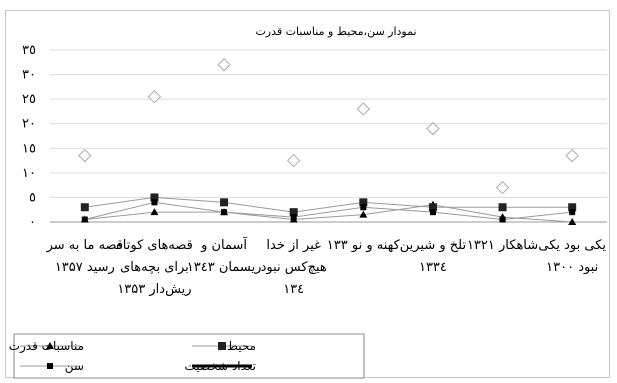  What do you see at coordinates (74, 366) in the screenshot?
I see `legend-label: سن` at bounding box center [74, 366].